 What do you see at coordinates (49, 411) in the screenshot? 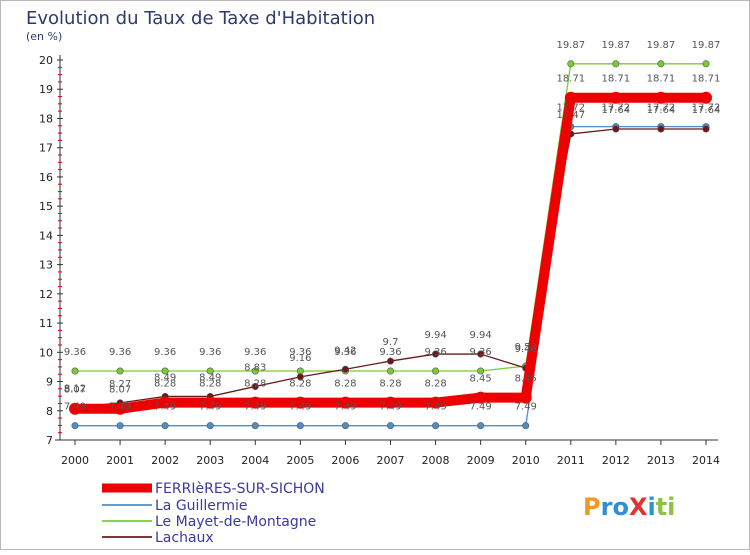
I see `y-tick-label: 8` at bounding box center [49, 411].